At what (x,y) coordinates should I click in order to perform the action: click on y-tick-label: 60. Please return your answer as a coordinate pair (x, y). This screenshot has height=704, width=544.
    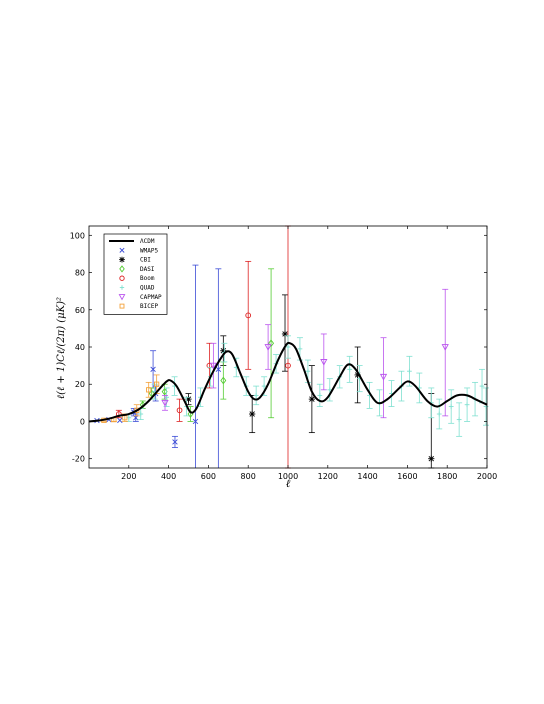
    Looking at the image, I should click on (80, 310).